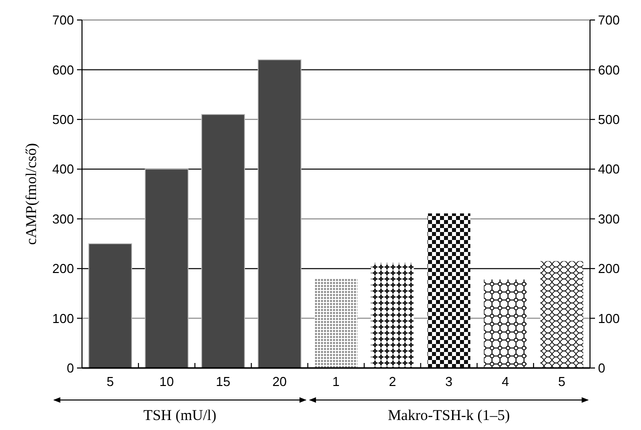 The width and height of the screenshot is (641, 430). I want to click on text: Makro-TSH-k (1–5), so click(449, 416).